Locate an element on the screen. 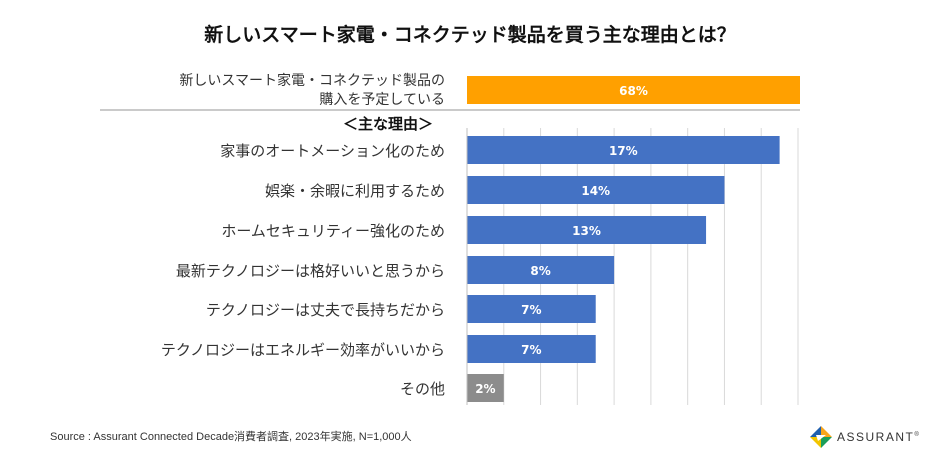 This screenshot has height=460, width=940. headline-label-line: 新しいスマート家電・コネクテッド製品の is located at coordinates (312, 80).